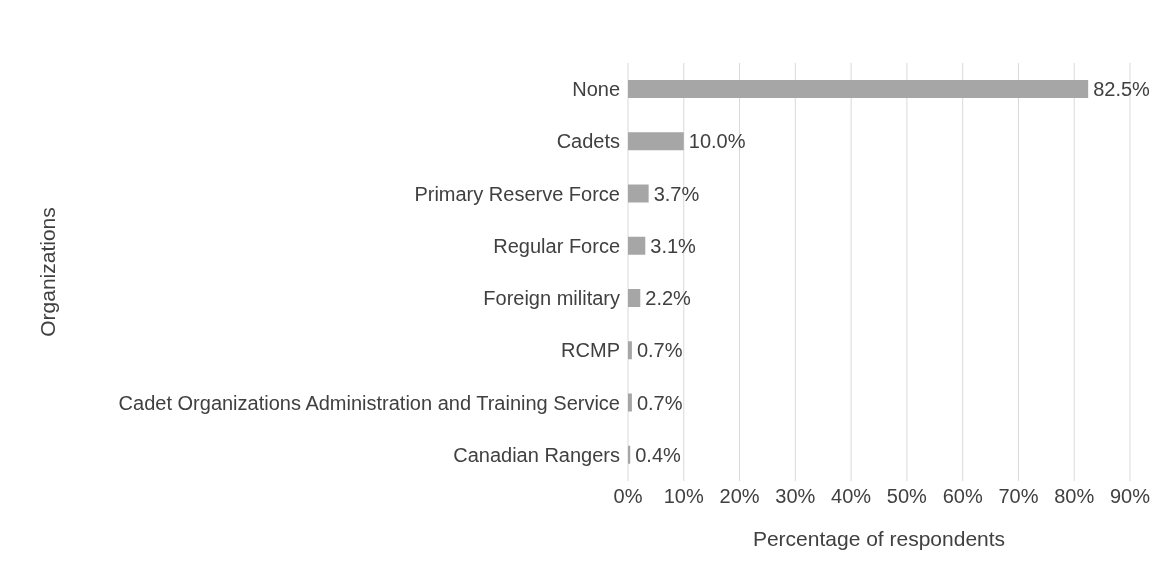  What do you see at coordinates (1074, 496) in the screenshot?
I see `x-tick-label: 80%` at bounding box center [1074, 496].